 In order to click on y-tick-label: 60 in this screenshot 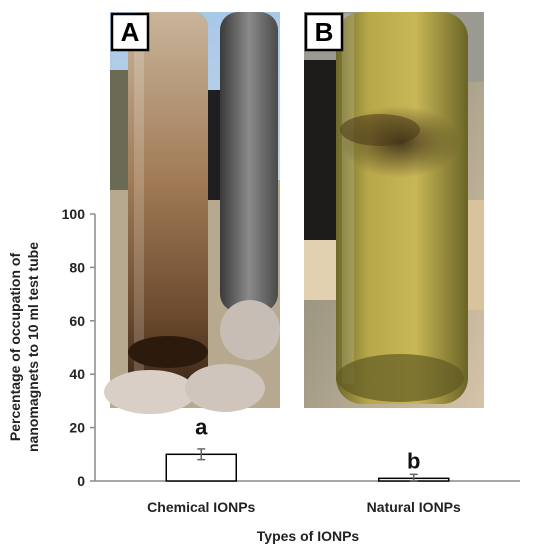, I will do `click(77, 321)`.